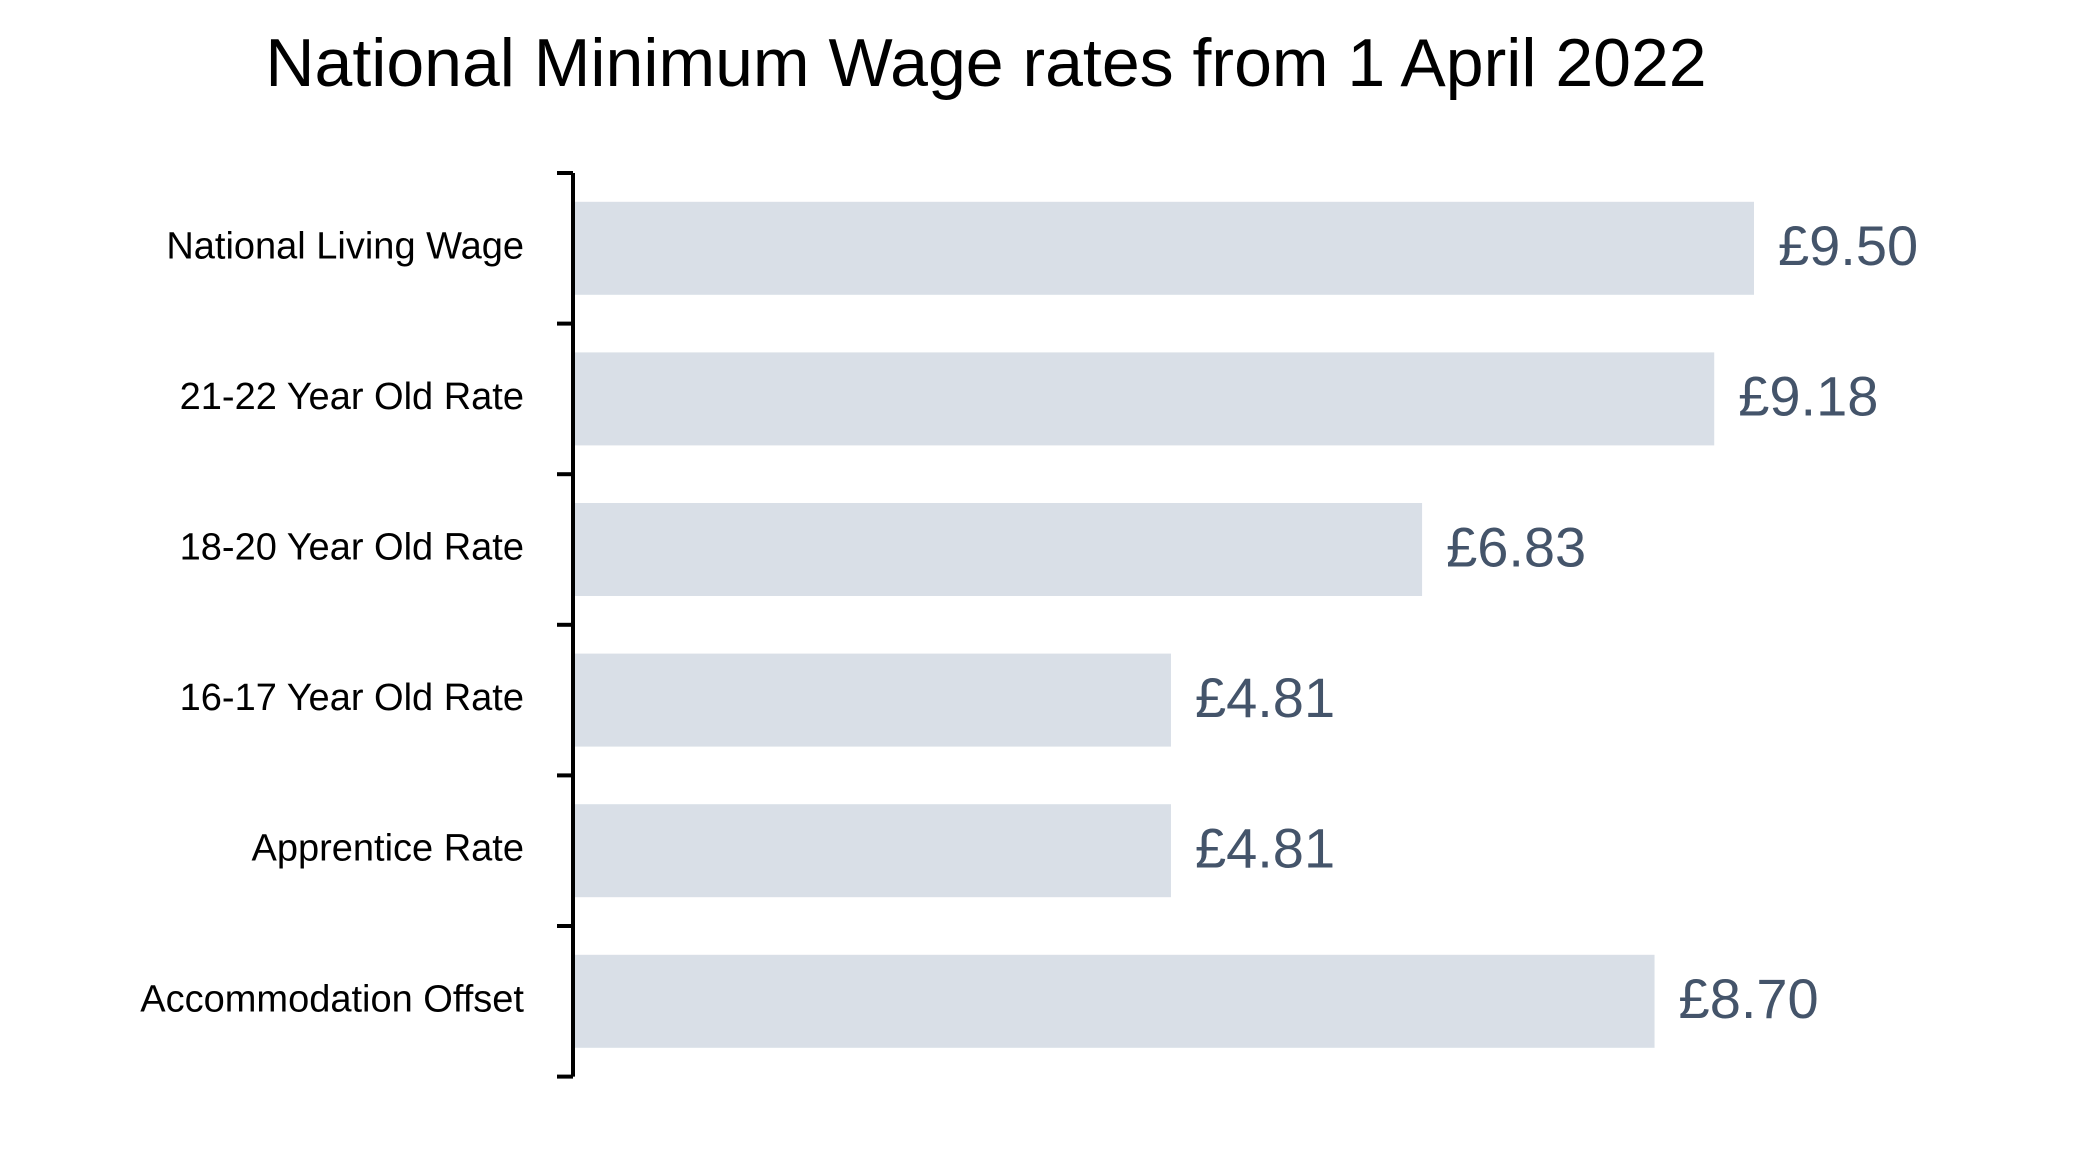  I want to click on value-label: £6.83, so click(1516, 546).